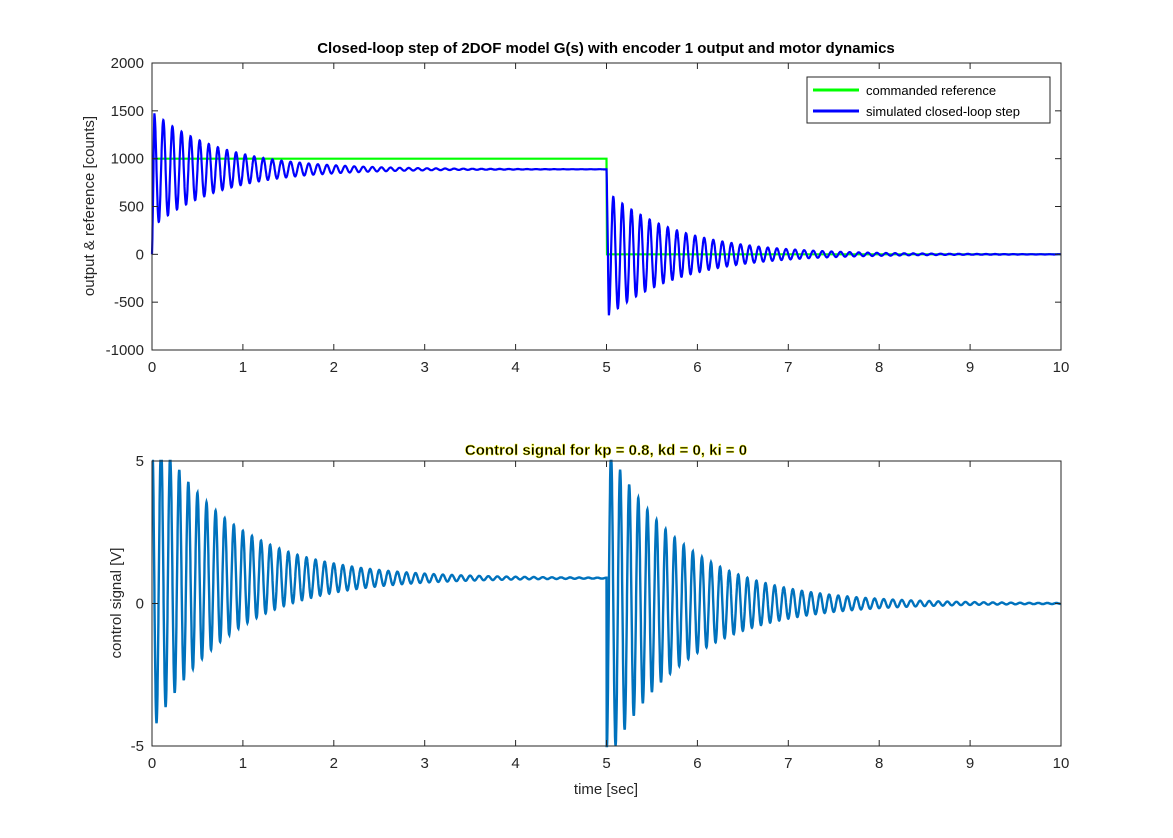  Describe the element at coordinates (515, 763) in the screenshot. I see `bottom-x-tick-label: 4` at that location.